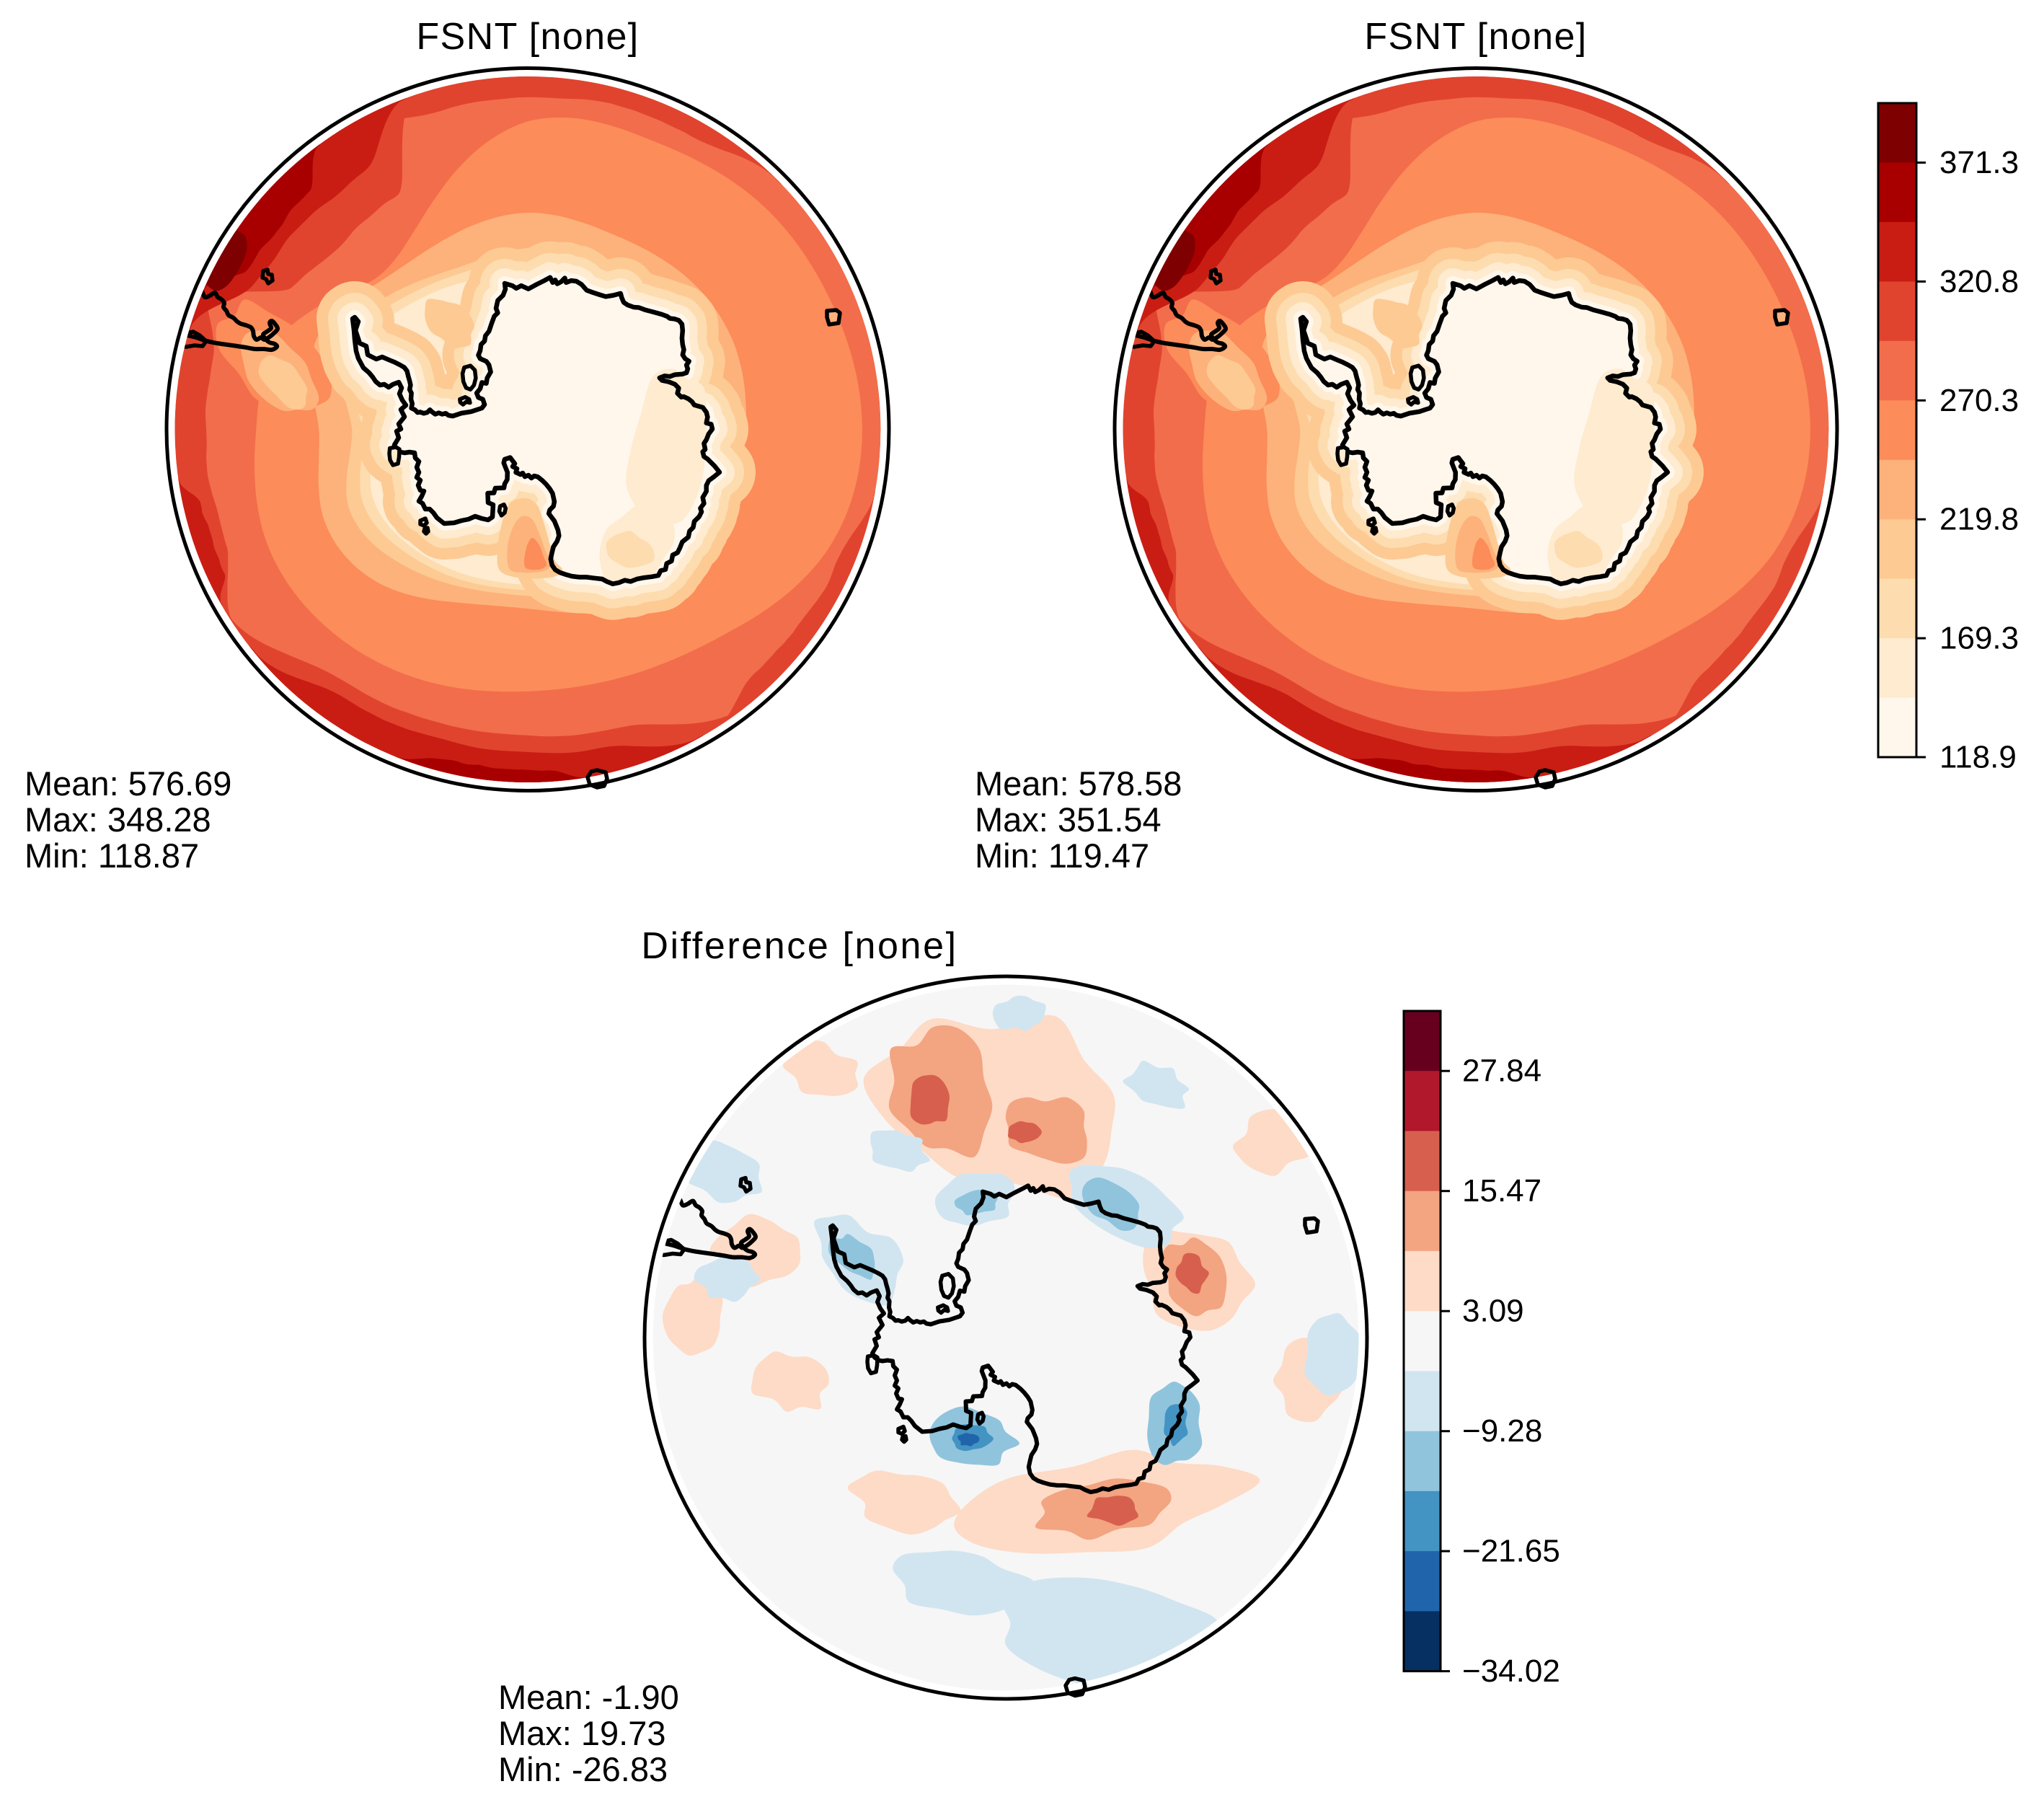  Describe the element at coordinates (583, 1769) in the screenshot. I see `svg-text: Min: -26.83` at that location.